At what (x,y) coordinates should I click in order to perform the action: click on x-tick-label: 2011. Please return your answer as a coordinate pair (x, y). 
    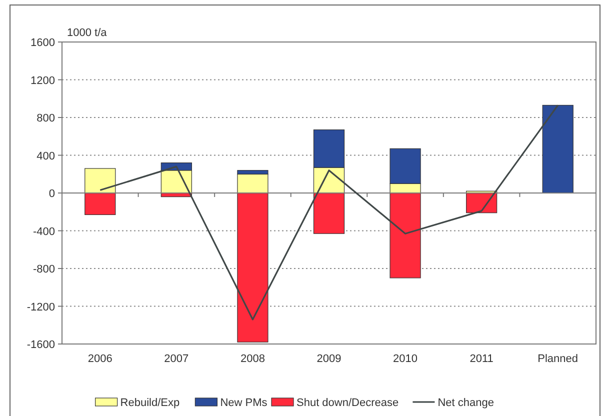
    Looking at the image, I should click on (482, 359).